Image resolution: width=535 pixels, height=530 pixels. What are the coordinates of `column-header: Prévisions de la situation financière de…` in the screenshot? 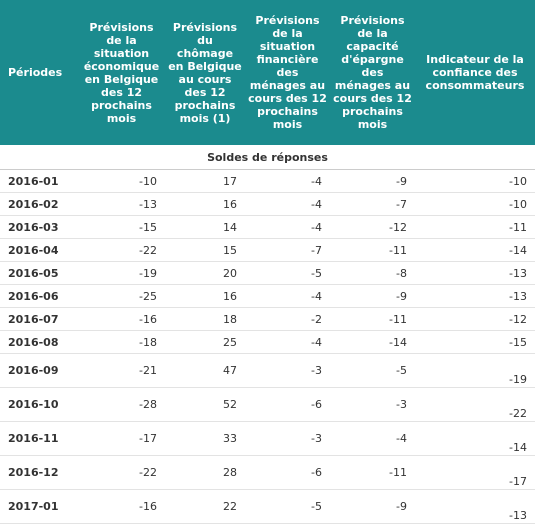 It's located at (287, 72).